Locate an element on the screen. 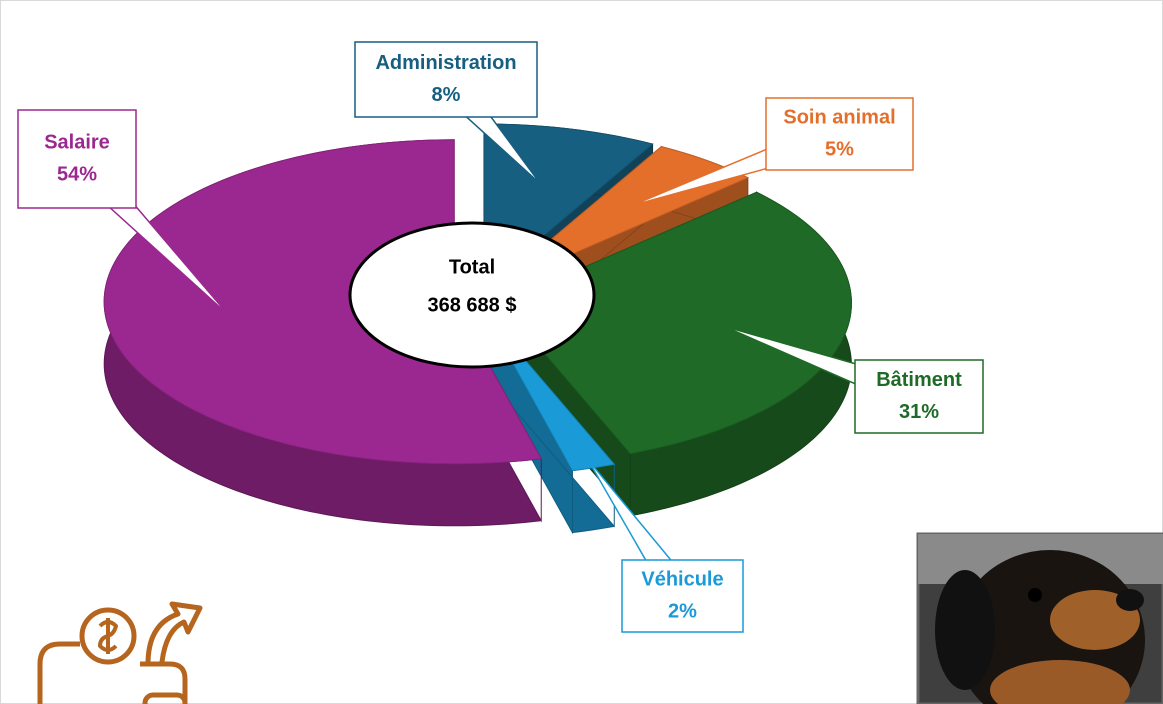 The image size is (1163, 704). center-title: Total is located at coordinates (472, 267).